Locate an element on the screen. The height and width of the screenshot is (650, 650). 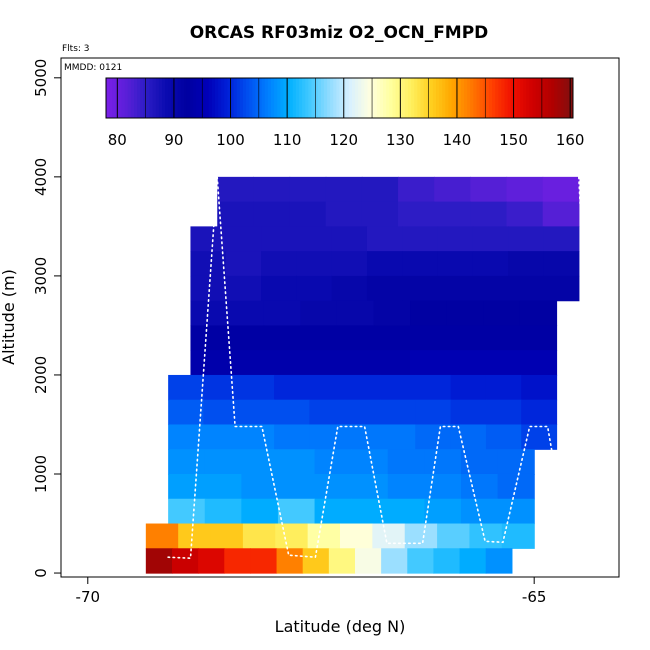
colorbar-tick-label: 150 is located at coordinates (513, 140).